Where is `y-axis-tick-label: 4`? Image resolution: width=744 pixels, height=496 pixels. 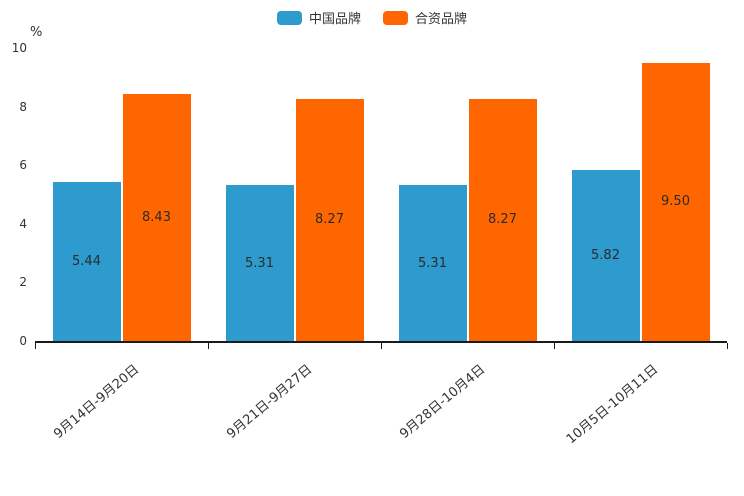 y-axis-tick-label: 4 is located at coordinates (23, 223).